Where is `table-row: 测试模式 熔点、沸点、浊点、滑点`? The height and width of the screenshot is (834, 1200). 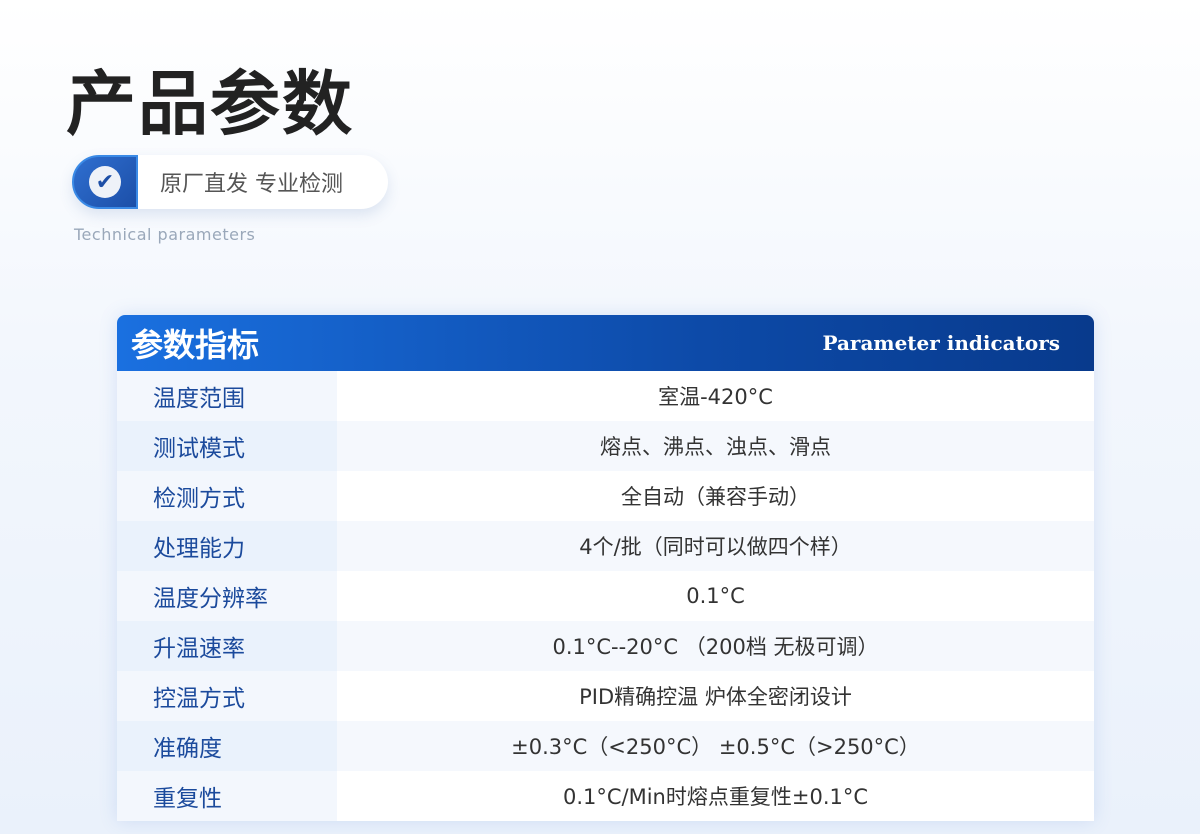 table-row: 测试模式 熔点、沸点、浊点、滑点 is located at coordinates (605, 446).